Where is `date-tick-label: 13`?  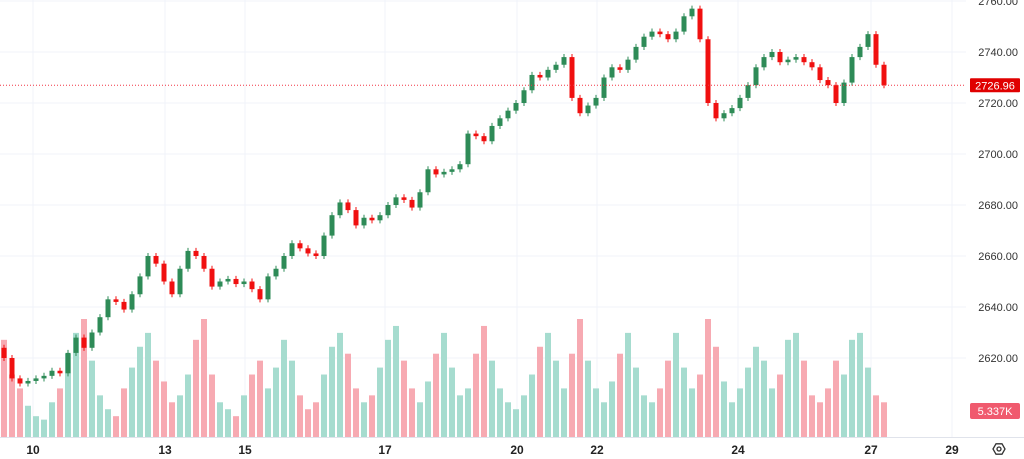 date-tick-label: 13 is located at coordinates (165, 450).